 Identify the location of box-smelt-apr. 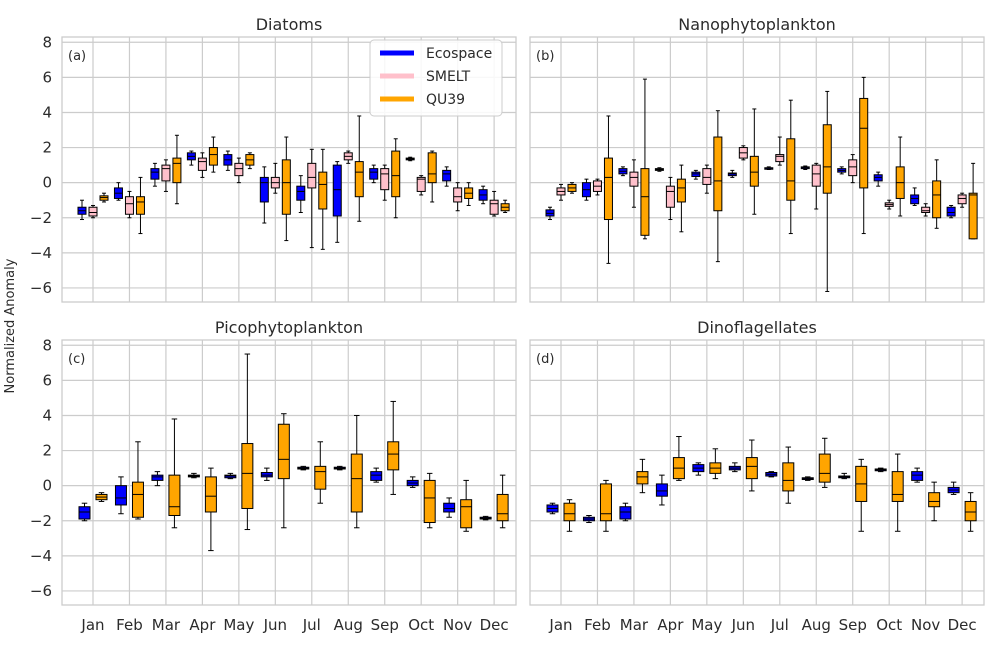
(670, 198).